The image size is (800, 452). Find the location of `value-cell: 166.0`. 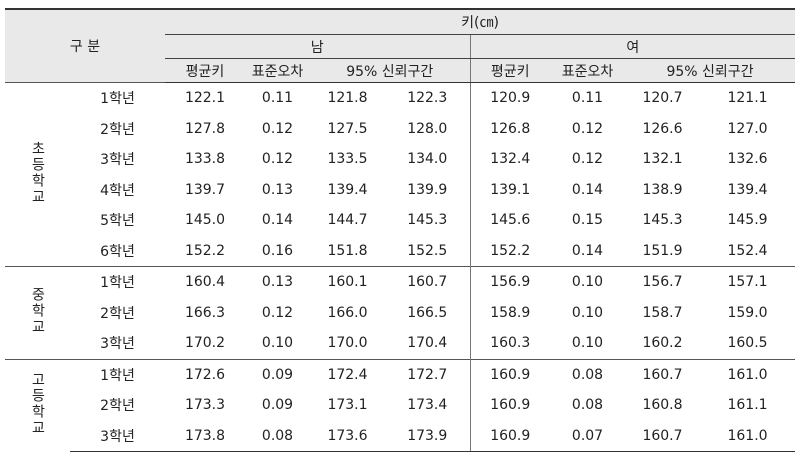

value-cell: 166.0 is located at coordinates (347, 312).